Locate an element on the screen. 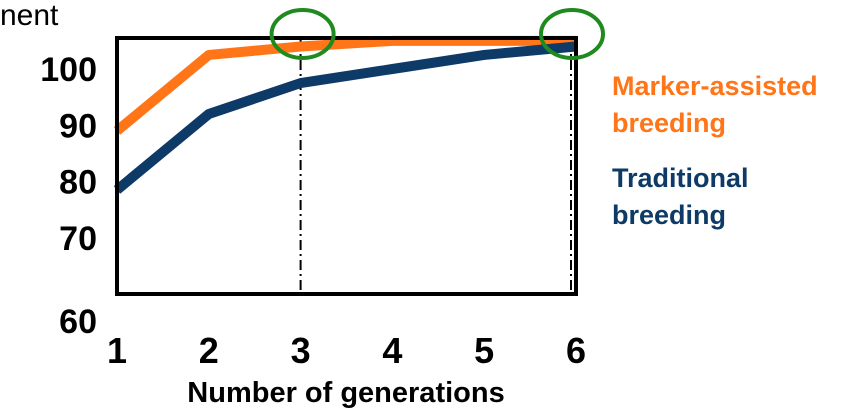 The width and height of the screenshot is (852, 412). x-tick-label: 5 is located at coordinates (484, 350).